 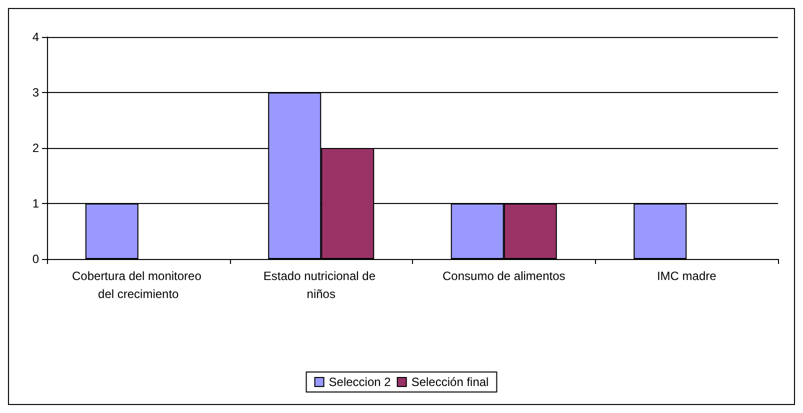 I want to click on y-tick-label: 2, so click(x=36, y=148).